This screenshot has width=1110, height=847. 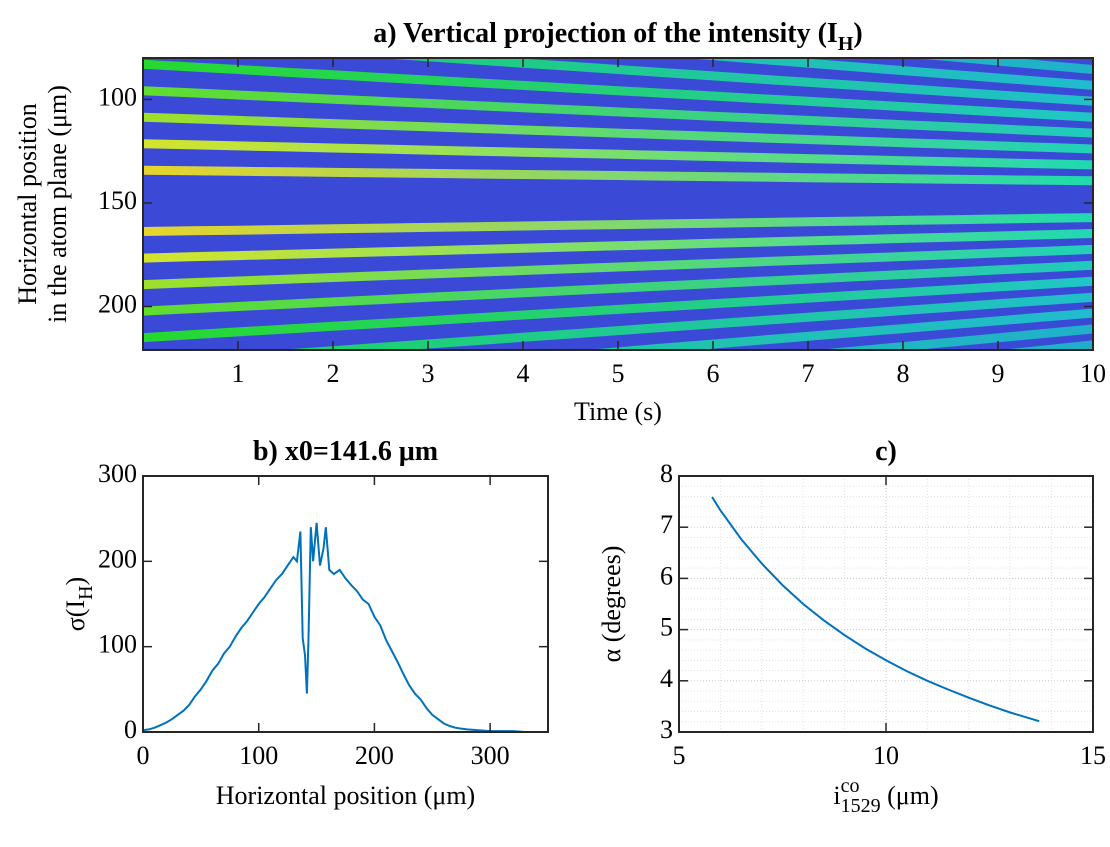 What do you see at coordinates (666, 678) in the screenshot?
I see `y-tick-label: 4` at bounding box center [666, 678].